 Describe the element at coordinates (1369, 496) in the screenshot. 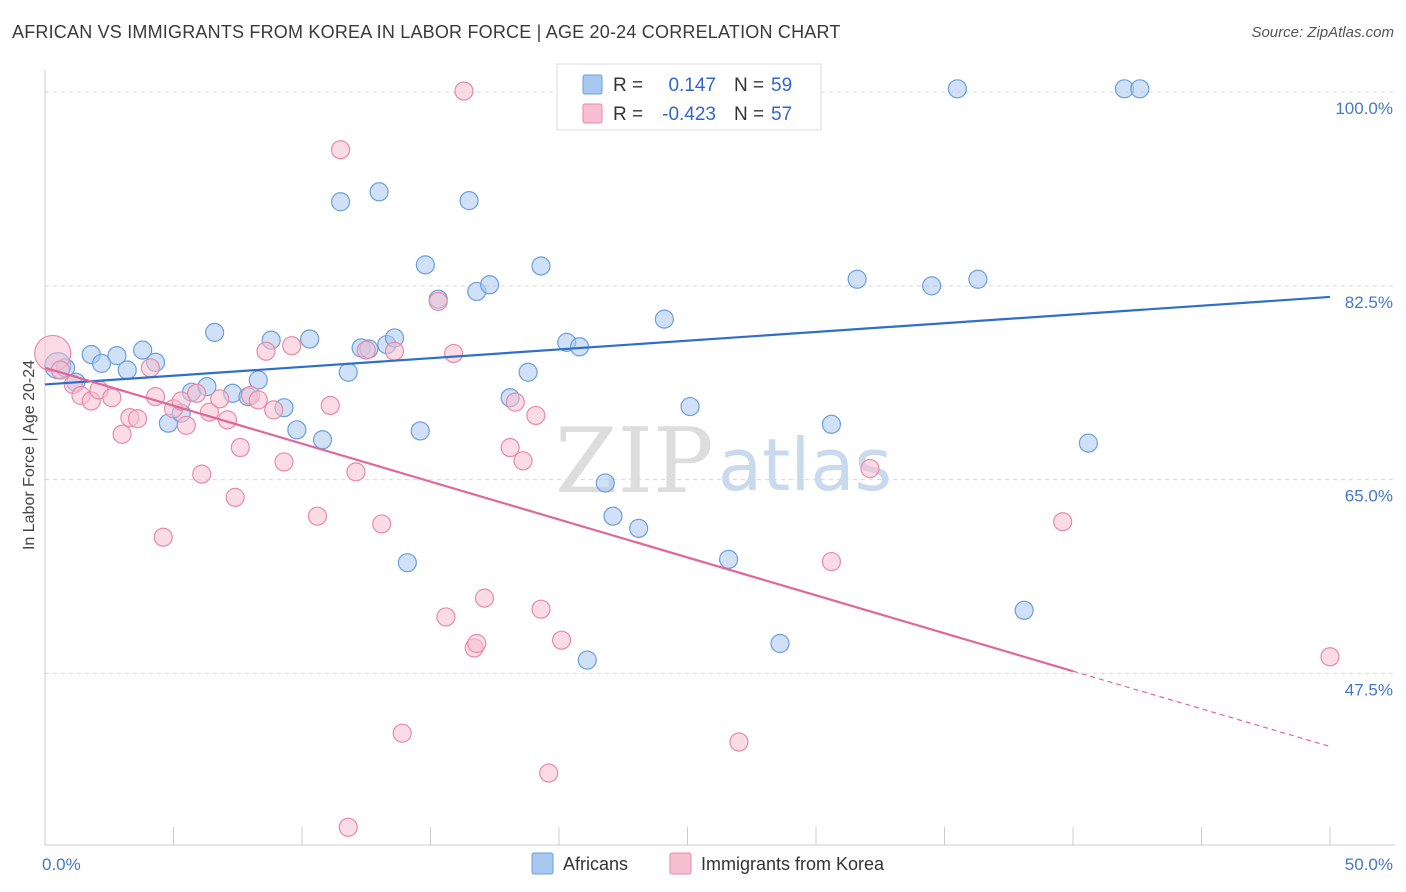

I see `y-tick-label-1: 65.0%` at that location.